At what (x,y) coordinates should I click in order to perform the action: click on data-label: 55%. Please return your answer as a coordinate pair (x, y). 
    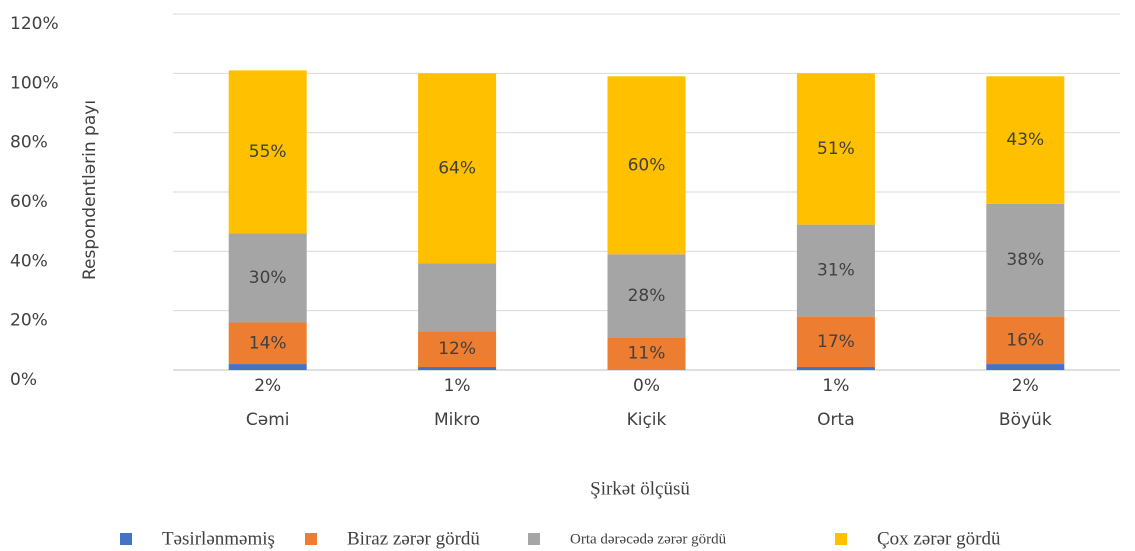
    Looking at the image, I should click on (268, 152).